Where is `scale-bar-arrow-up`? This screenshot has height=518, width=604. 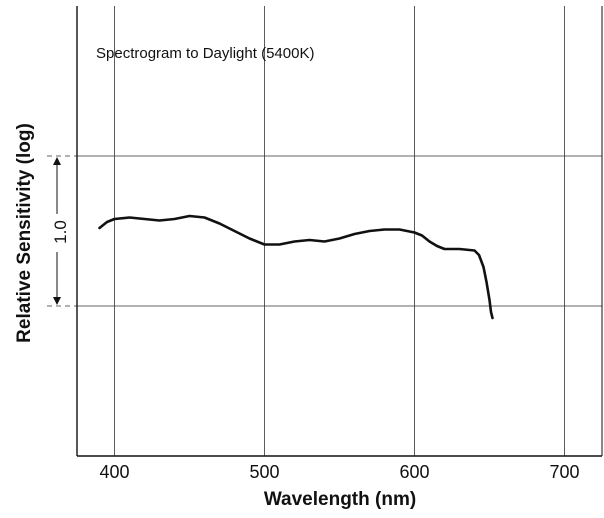
scale-bar-arrow-up is located at coordinates (57, 161).